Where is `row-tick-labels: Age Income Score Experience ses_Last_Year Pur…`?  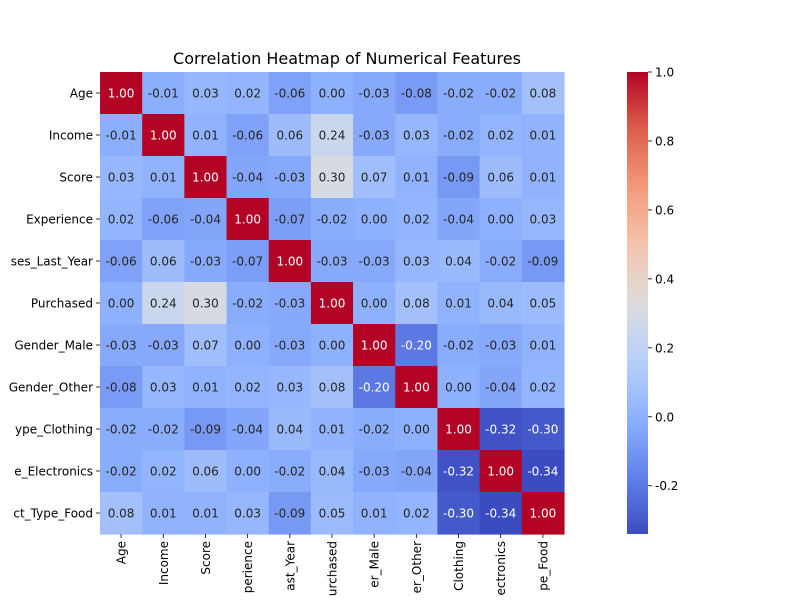
row-tick-labels: Age Income Score Experience ses_Last_Year Pur… is located at coordinates (54, 304).